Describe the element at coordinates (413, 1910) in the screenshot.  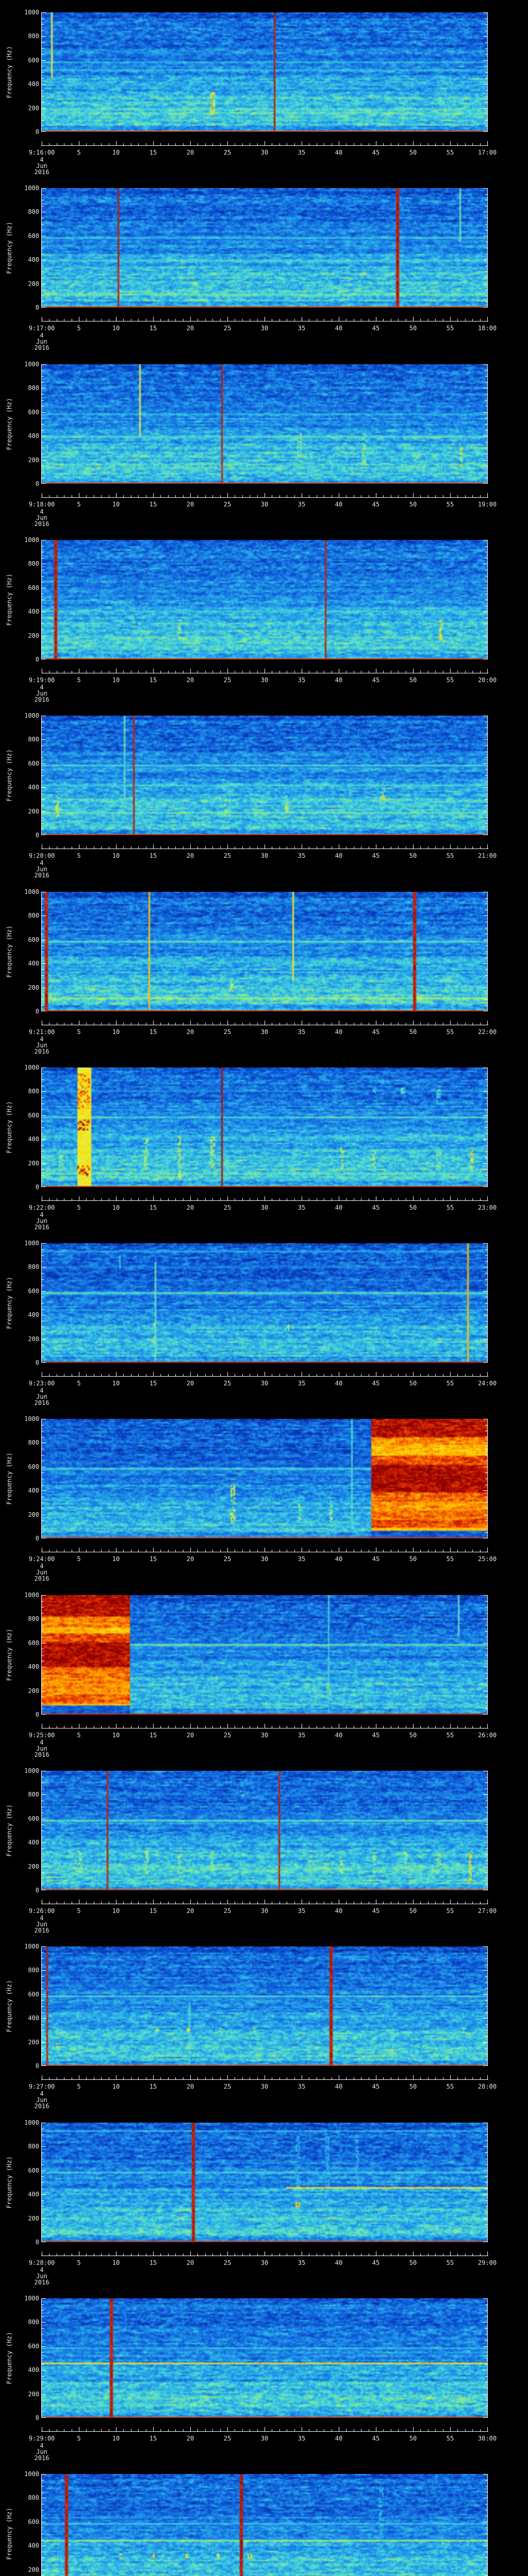
I see `x-tick-label: 50` at that location.